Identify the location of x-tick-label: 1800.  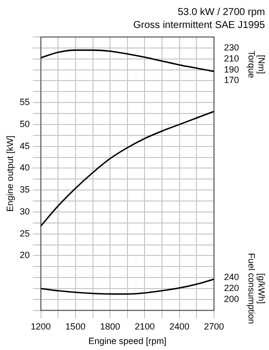
(110, 326).